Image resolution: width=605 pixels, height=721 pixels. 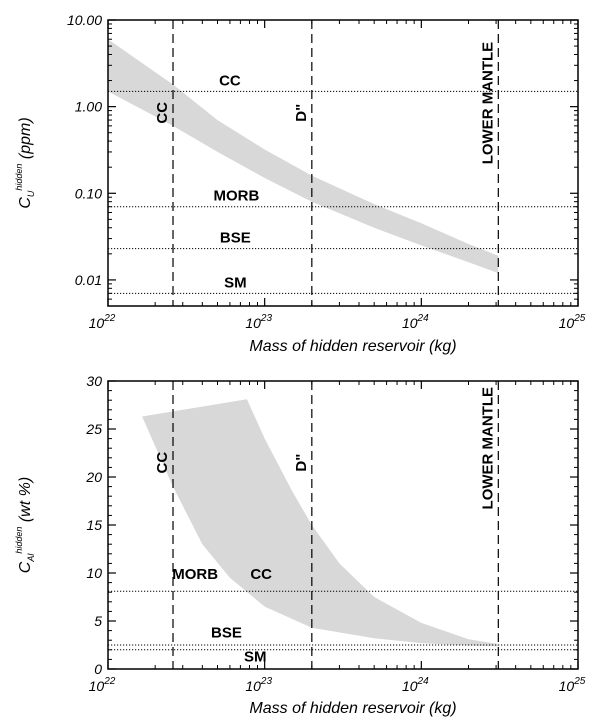 I want to click on y-tick-label: 1.00, so click(x=88, y=107).